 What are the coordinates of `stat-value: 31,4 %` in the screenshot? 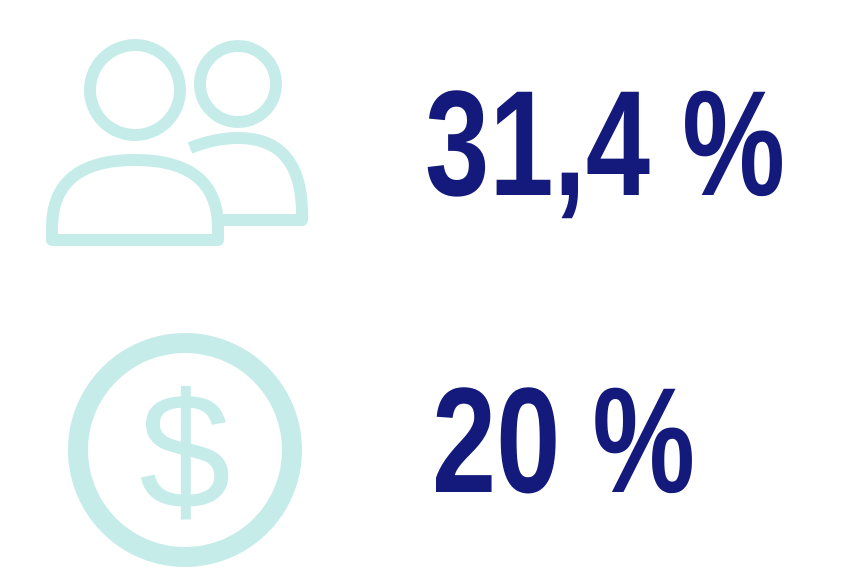 It's located at (605, 143).